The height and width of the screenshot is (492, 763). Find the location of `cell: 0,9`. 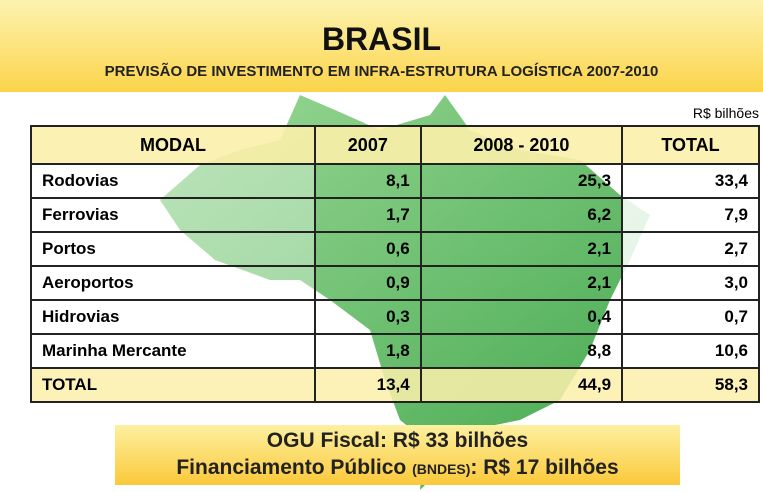

cell: 0,9 is located at coordinates (367, 283).